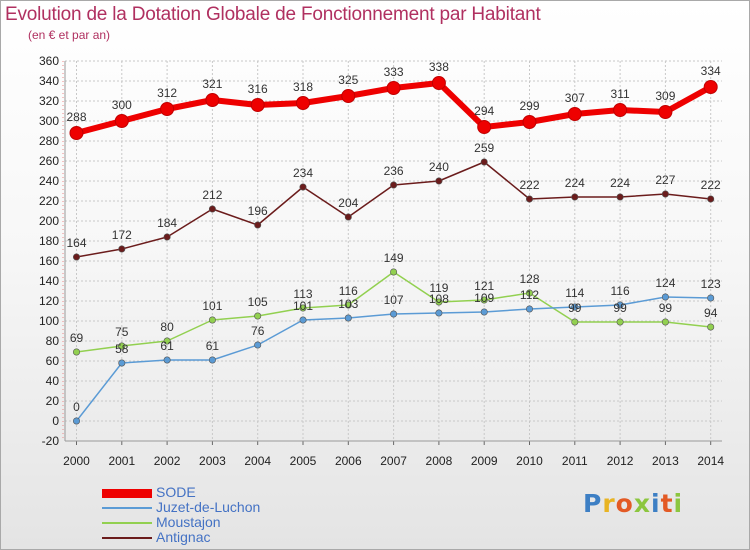 Image resolution: width=750 pixels, height=550 pixels. What do you see at coordinates (642, 503) in the screenshot?
I see `logo-letter: x` at bounding box center [642, 503].